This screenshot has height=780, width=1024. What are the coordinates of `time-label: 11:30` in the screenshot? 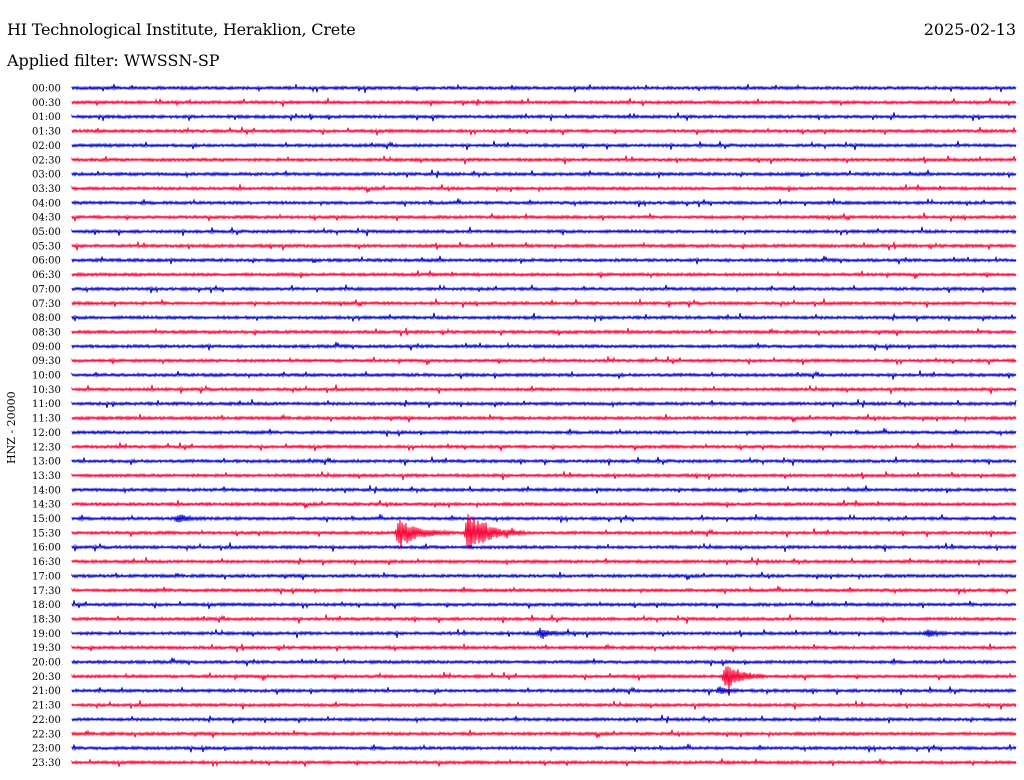 It's located at (46, 419).